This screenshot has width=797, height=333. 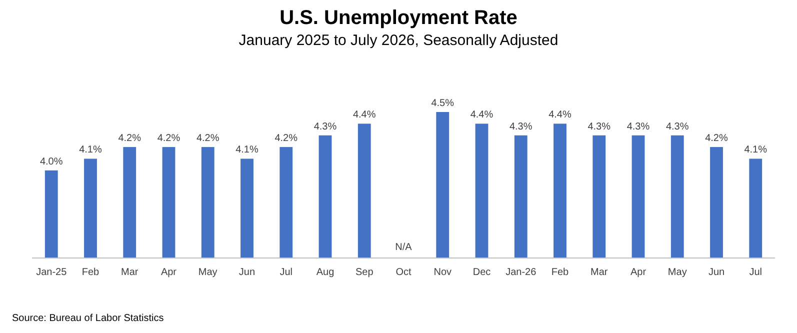 I want to click on x-tick-label: Sep, so click(x=364, y=272).